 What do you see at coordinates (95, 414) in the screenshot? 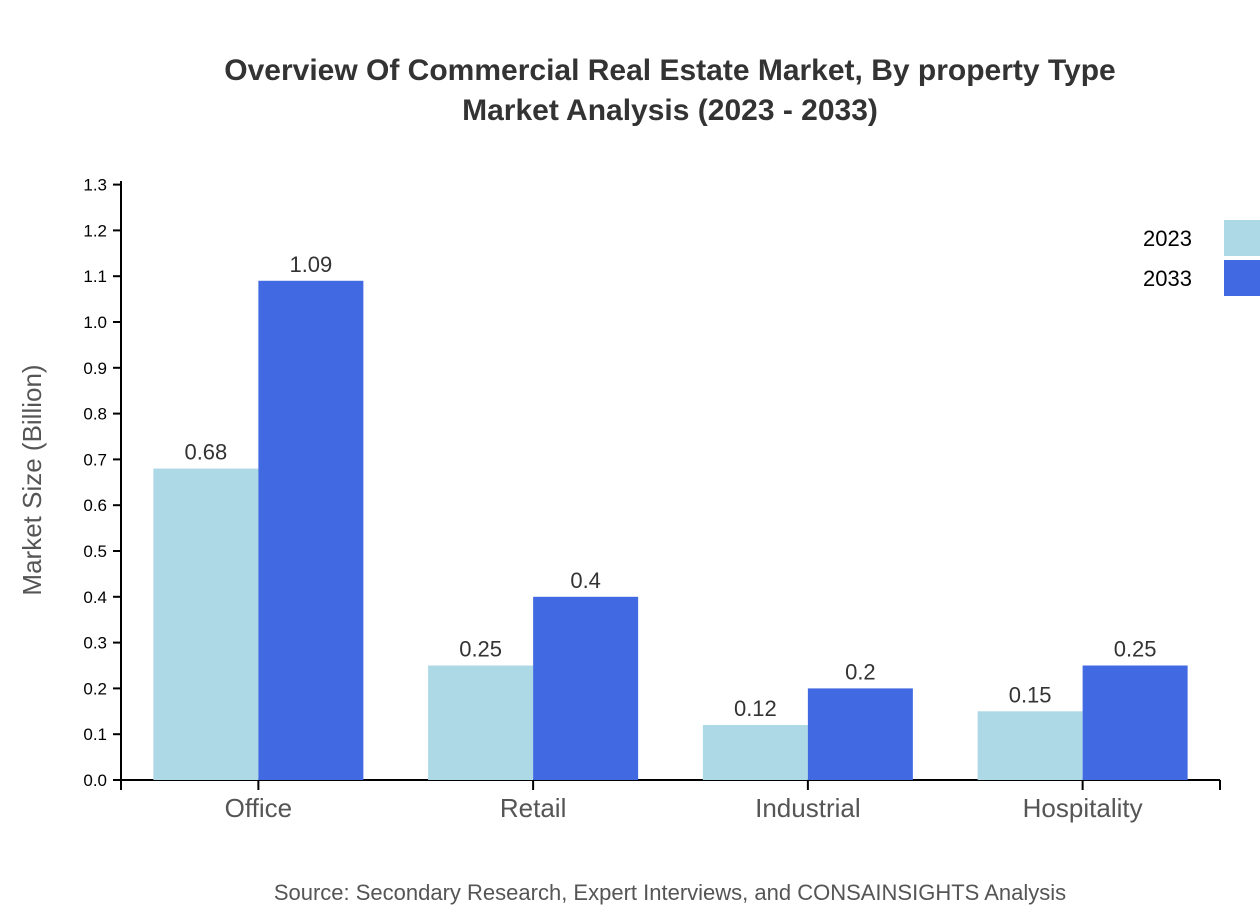
I see `y-tick-label: 0.8` at bounding box center [95, 414].